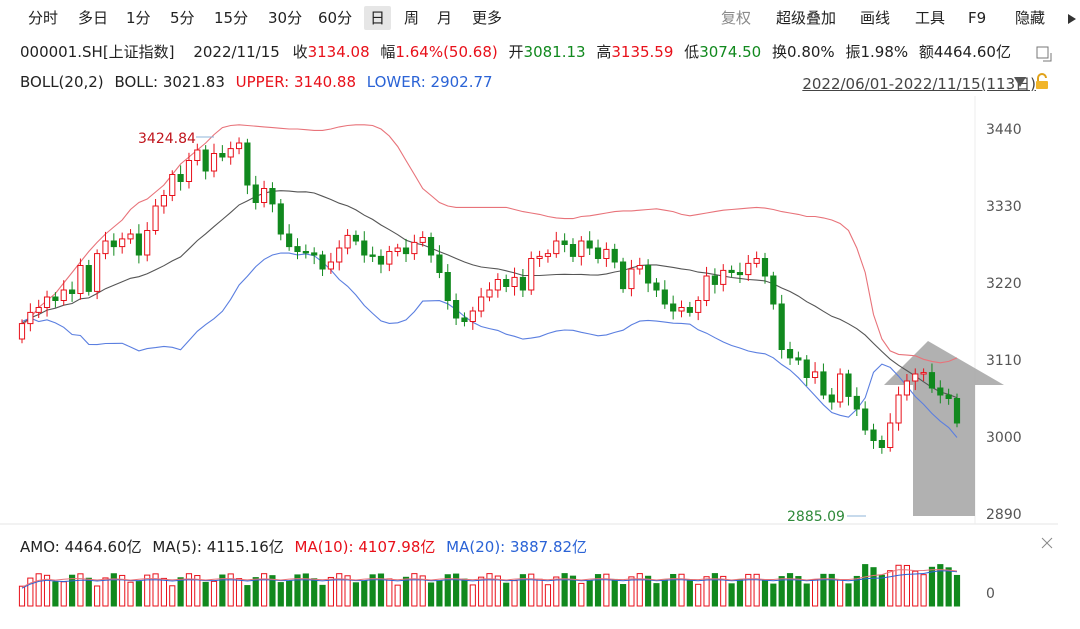  What do you see at coordinates (1004, 130) in the screenshot?
I see `y-tick-label: 3440` at bounding box center [1004, 130].